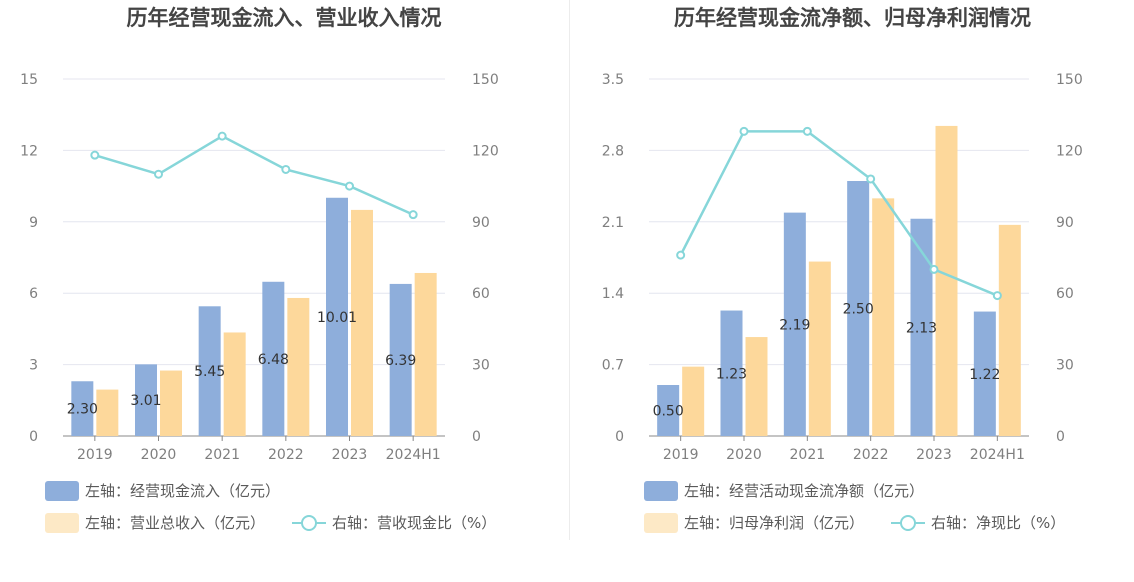  I want to click on legend-item-bar2: 左轴：营业总收入（亿元）, so click(155, 522).